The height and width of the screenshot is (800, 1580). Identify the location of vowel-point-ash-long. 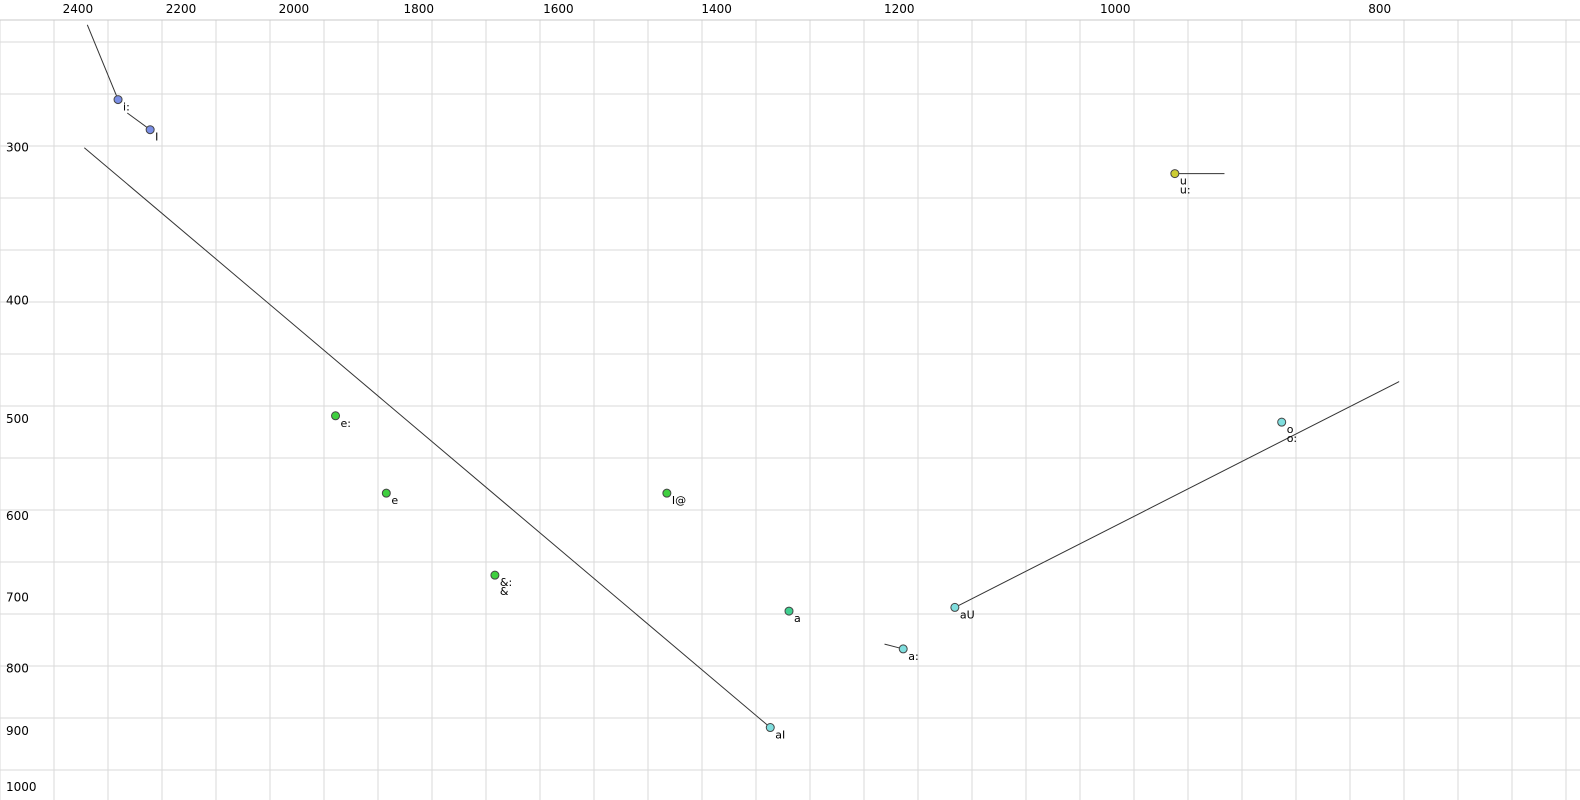
(495, 575).